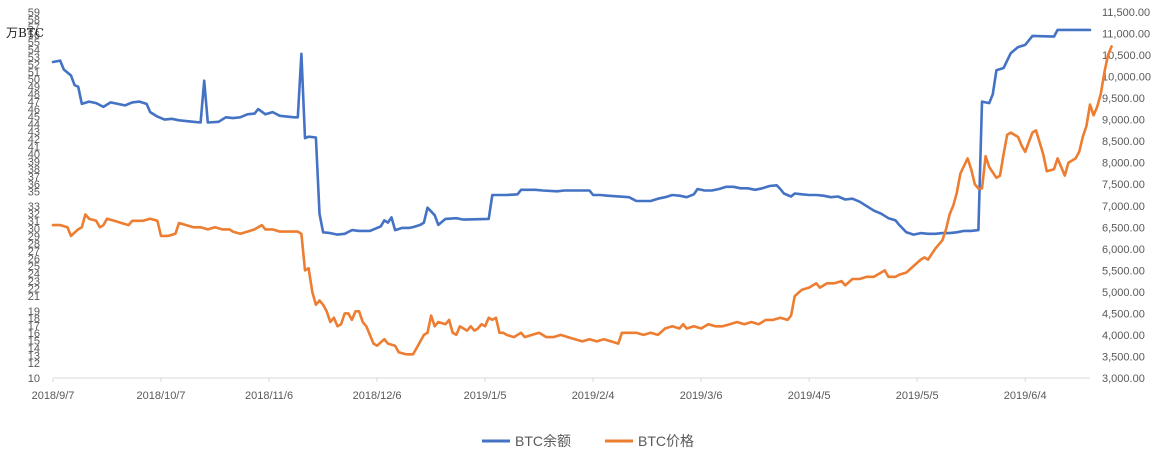 This screenshot has width=1169, height=453. I want to click on left-tick-label: 29, so click(34, 237).